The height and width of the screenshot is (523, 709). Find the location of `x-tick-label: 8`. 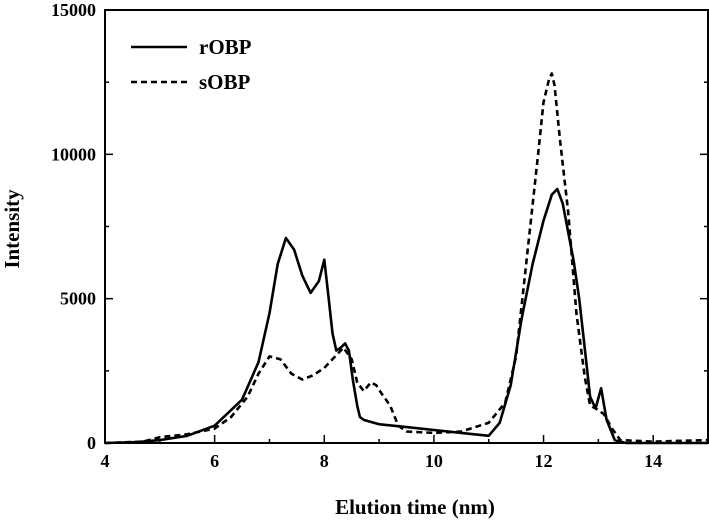

x-tick-label: 8 is located at coordinates (324, 461).